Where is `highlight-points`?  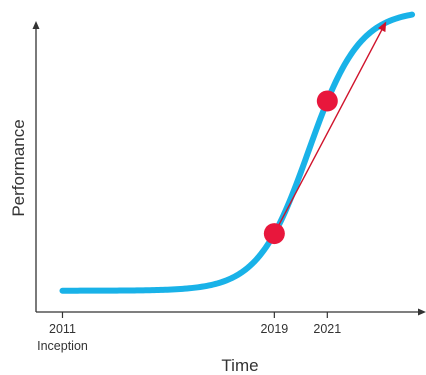
highlight-points is located at coordinates (300, 167).